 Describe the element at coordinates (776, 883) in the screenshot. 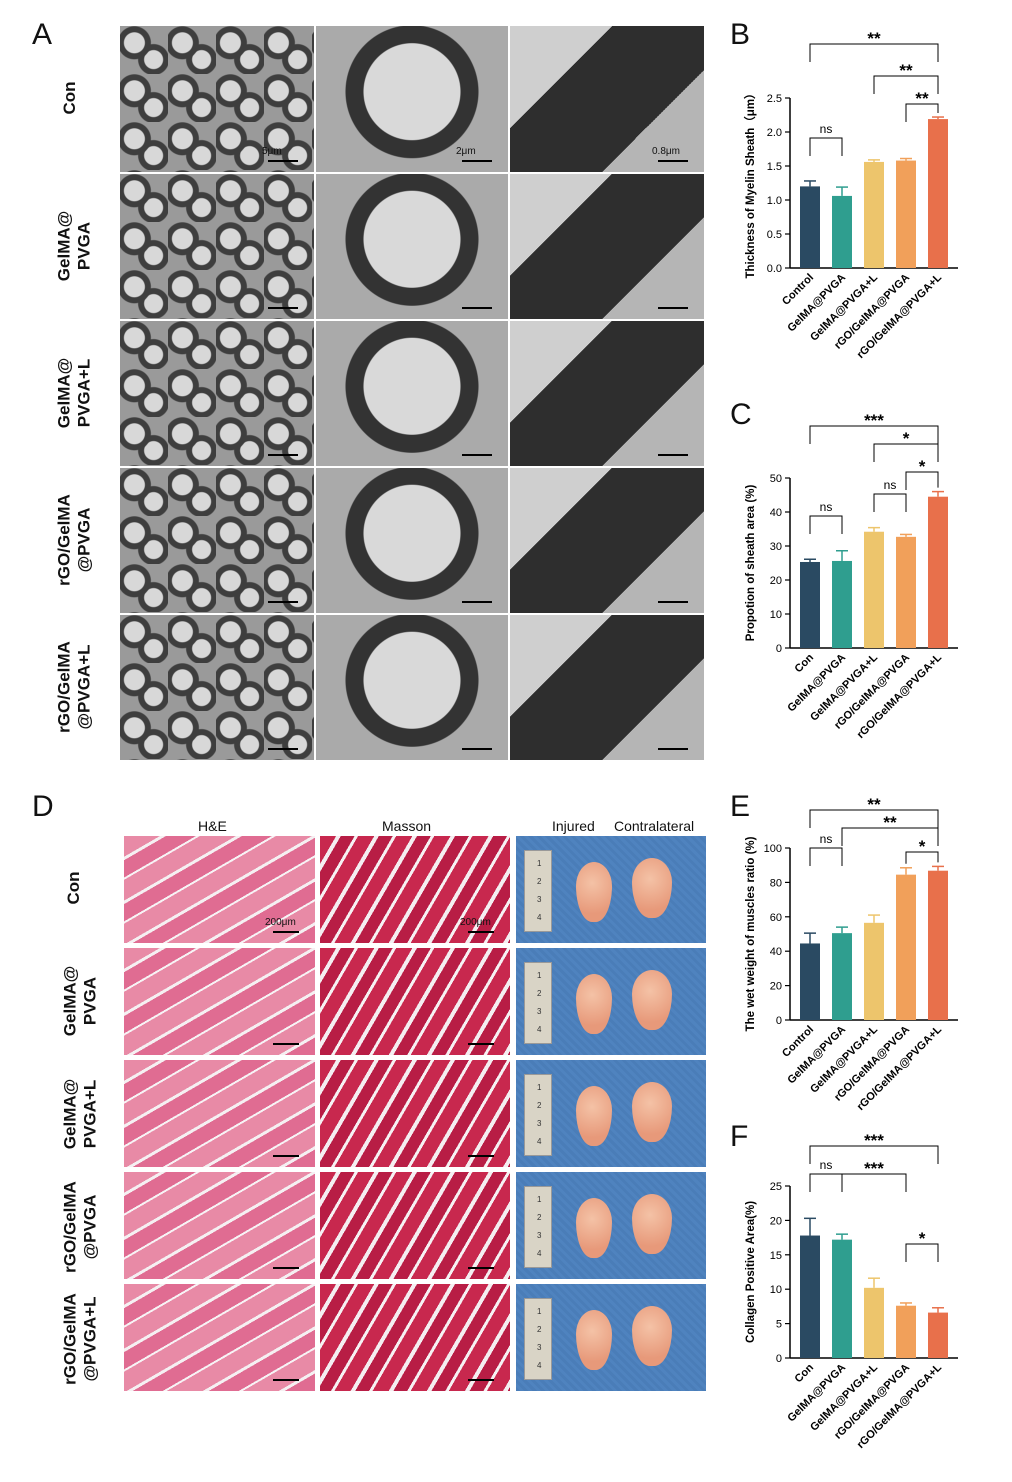

I see `y-tick-label: 80` at that location.